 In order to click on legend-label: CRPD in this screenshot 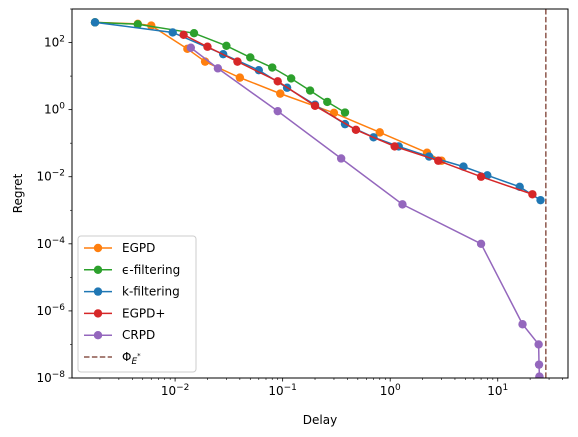, I will do `click(138, 335)`.